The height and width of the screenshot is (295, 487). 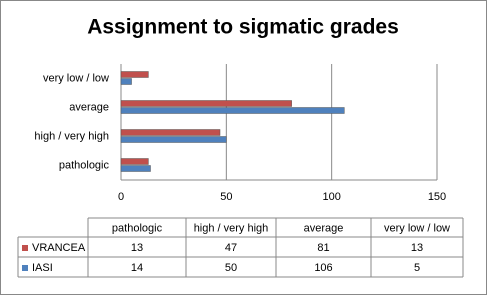 What do you see at coordinates (231, 268) in the screenshot?
I see `table-cell: 50` at bounding box center [231, 268].